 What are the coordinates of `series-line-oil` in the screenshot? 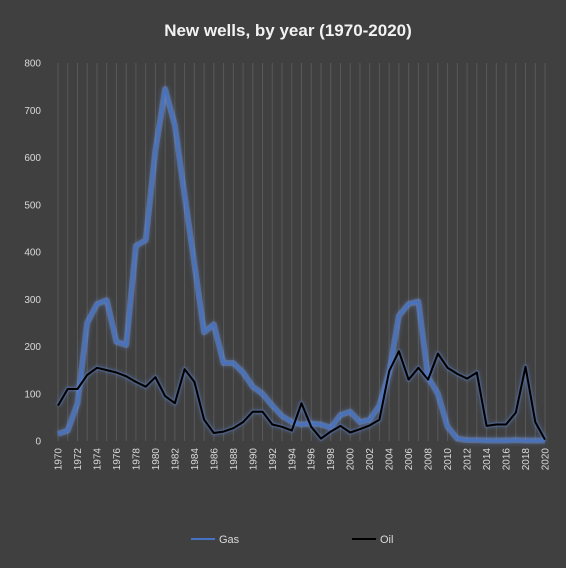 It's located at (301, 395).